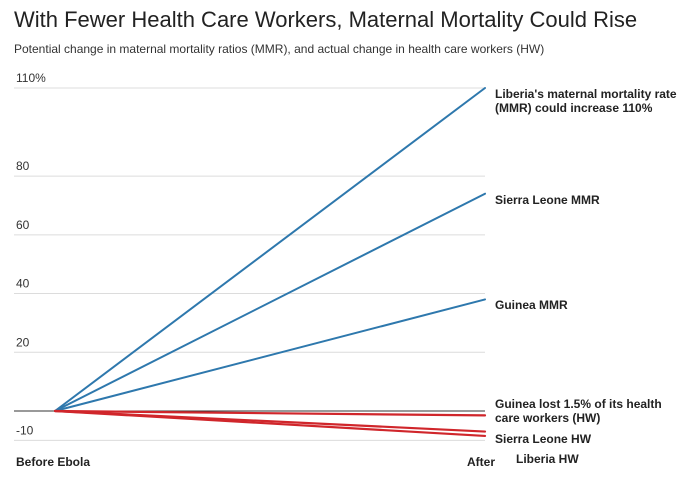  I want to click on series-label-guinea-mmr: Guinea MMR, so click(531, 305).